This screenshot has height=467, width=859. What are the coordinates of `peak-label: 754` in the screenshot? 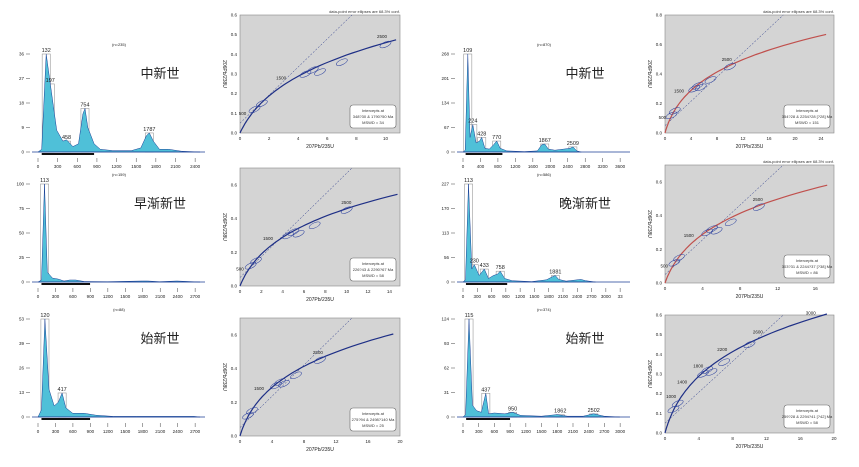 It's located at (84, 105).